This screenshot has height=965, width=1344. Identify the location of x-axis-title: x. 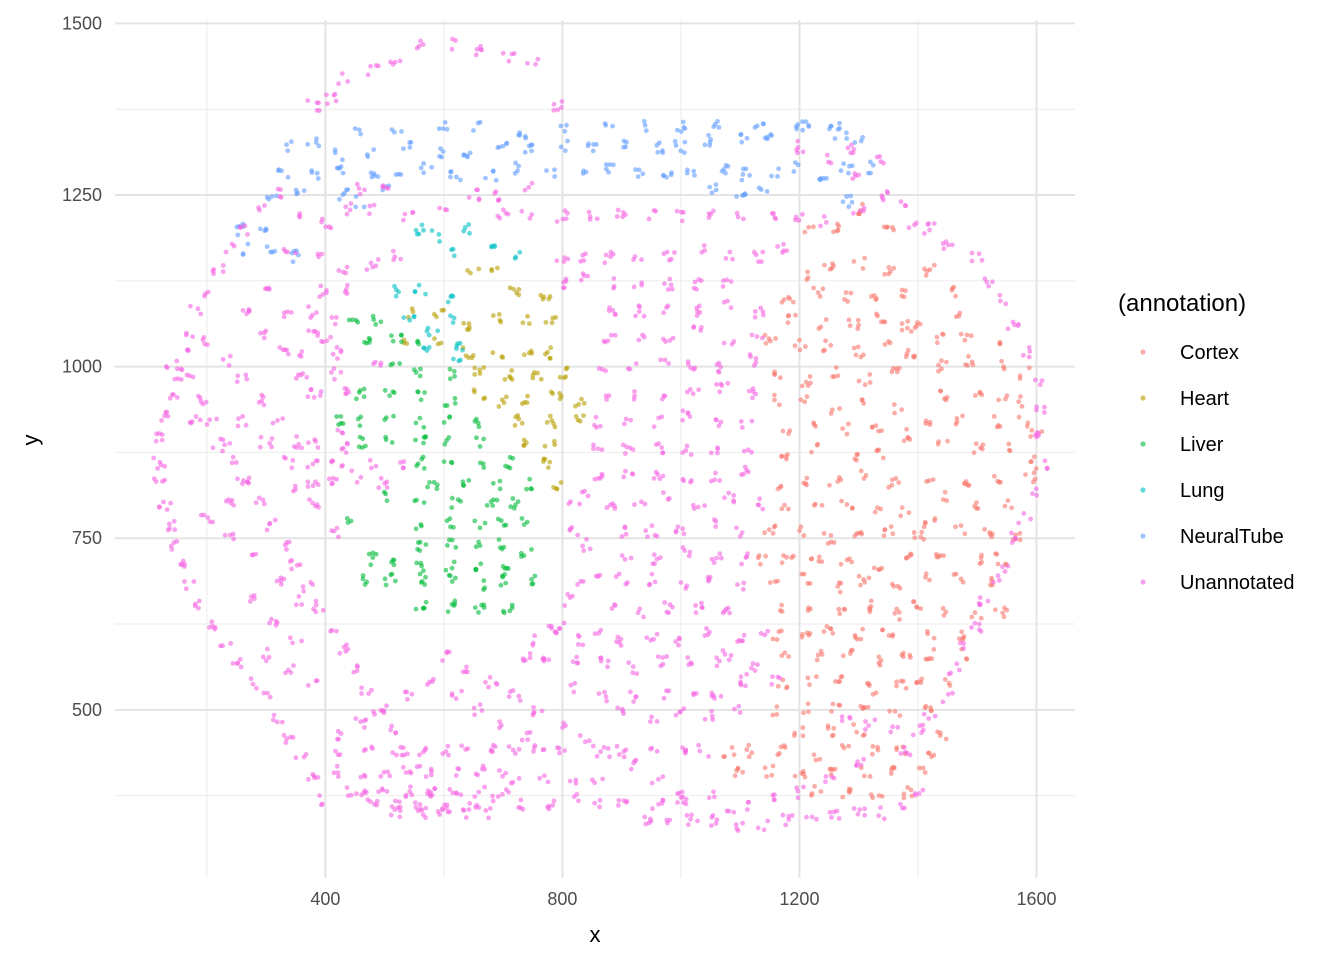
(595, 934).